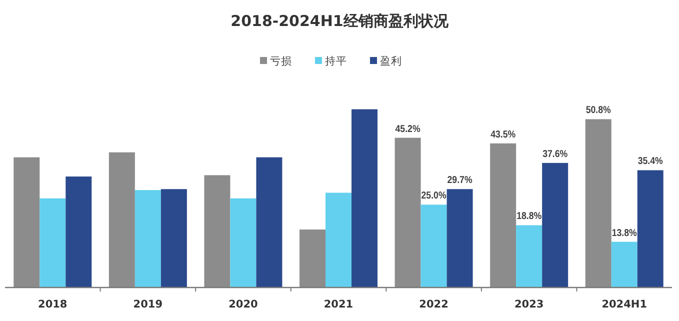  Describe the element at coordinates (435, 196) in the screenshot. I see `data-label: 25.0%` at that location.